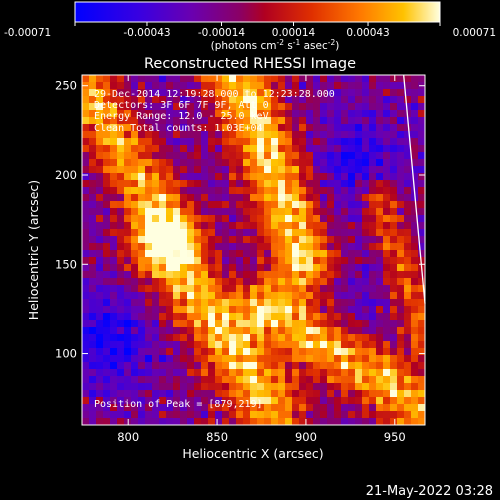 Image resolution: width=500 pixels, height=500 pixels. Describe the element at coordinates (66, 175) in the screenshot. I see `y-tick-label: 200` at that location.